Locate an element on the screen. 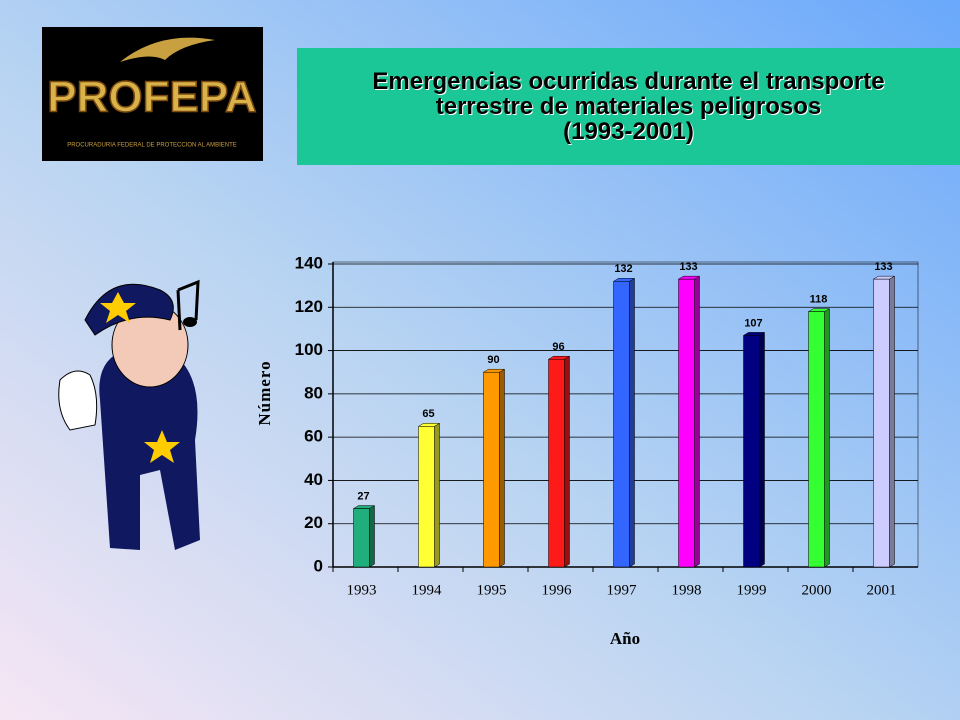  value-label: 132 is located at coordinates (623, 269).